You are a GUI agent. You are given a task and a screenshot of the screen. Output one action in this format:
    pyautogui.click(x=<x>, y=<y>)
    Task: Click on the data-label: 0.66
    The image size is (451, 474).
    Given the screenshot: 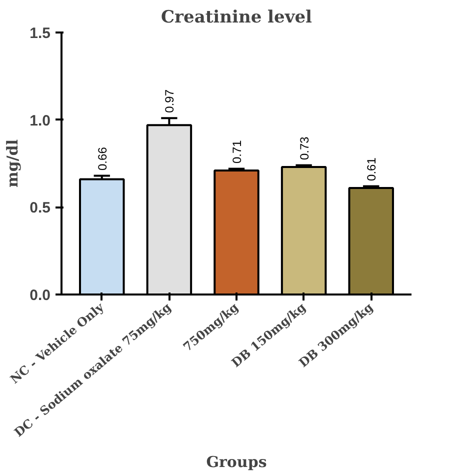 What is the action you would take?
    pyautogui.click(x=102, y=158)
    